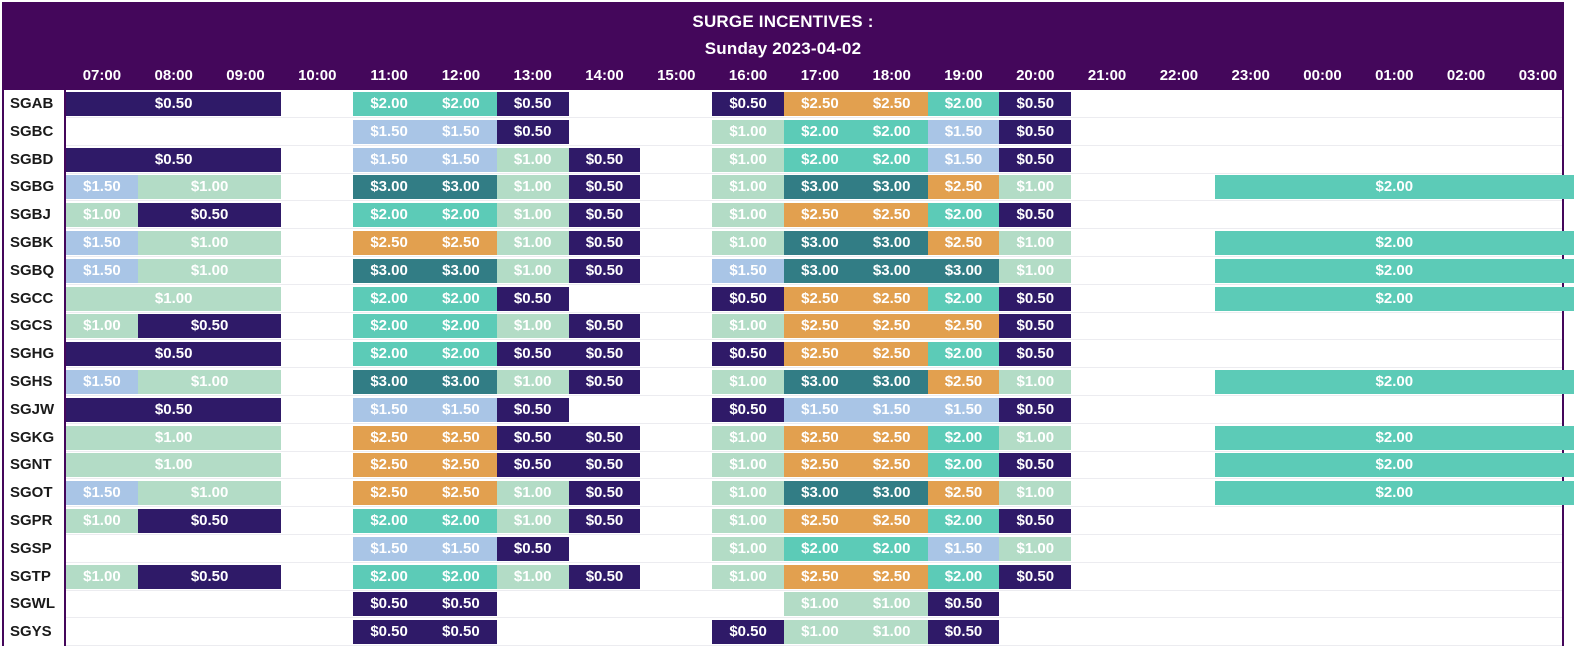 The height and width of the screenshot is (658, 1588). I want to click on zone-code-label: SGCC, so click(34, 298).